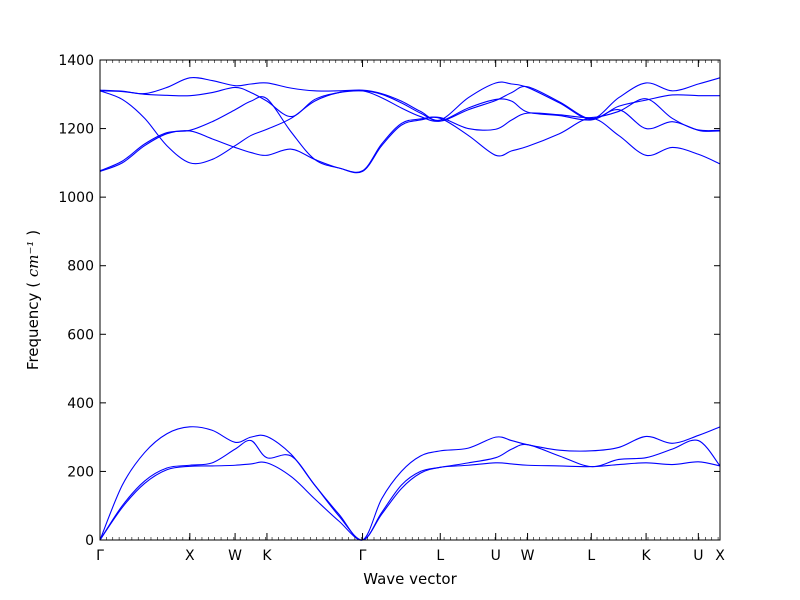  Describe the element at coordinates (80, 267) in the screenshot. I see `y-tick-label: 800` at that location.